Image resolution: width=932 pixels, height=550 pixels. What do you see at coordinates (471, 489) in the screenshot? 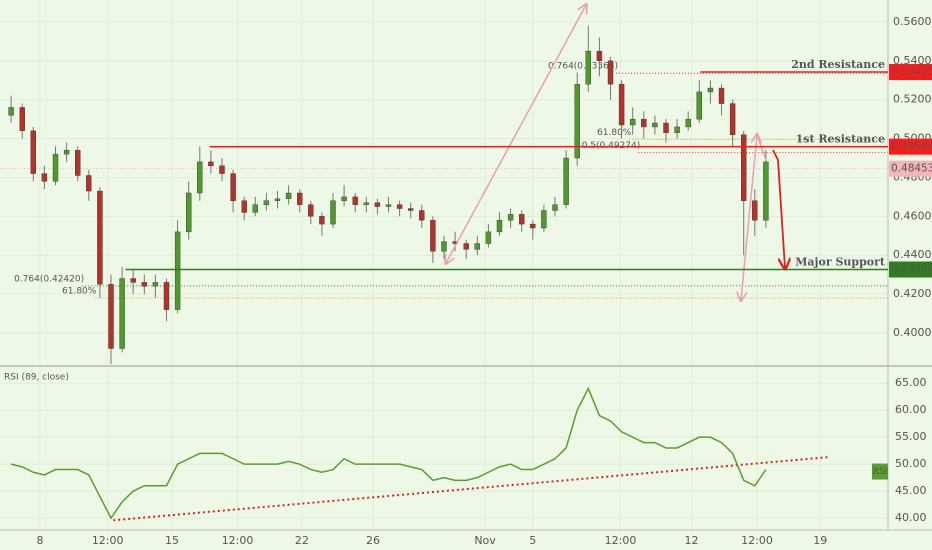
I see `trendline` at bounding box center [471, 489].